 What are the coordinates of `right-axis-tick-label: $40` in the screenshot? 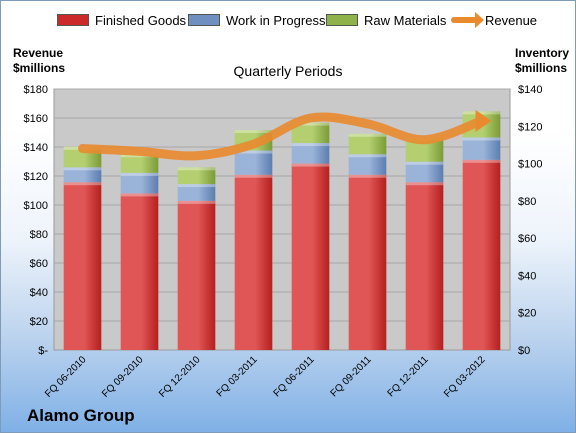 It's located at (527, 276).